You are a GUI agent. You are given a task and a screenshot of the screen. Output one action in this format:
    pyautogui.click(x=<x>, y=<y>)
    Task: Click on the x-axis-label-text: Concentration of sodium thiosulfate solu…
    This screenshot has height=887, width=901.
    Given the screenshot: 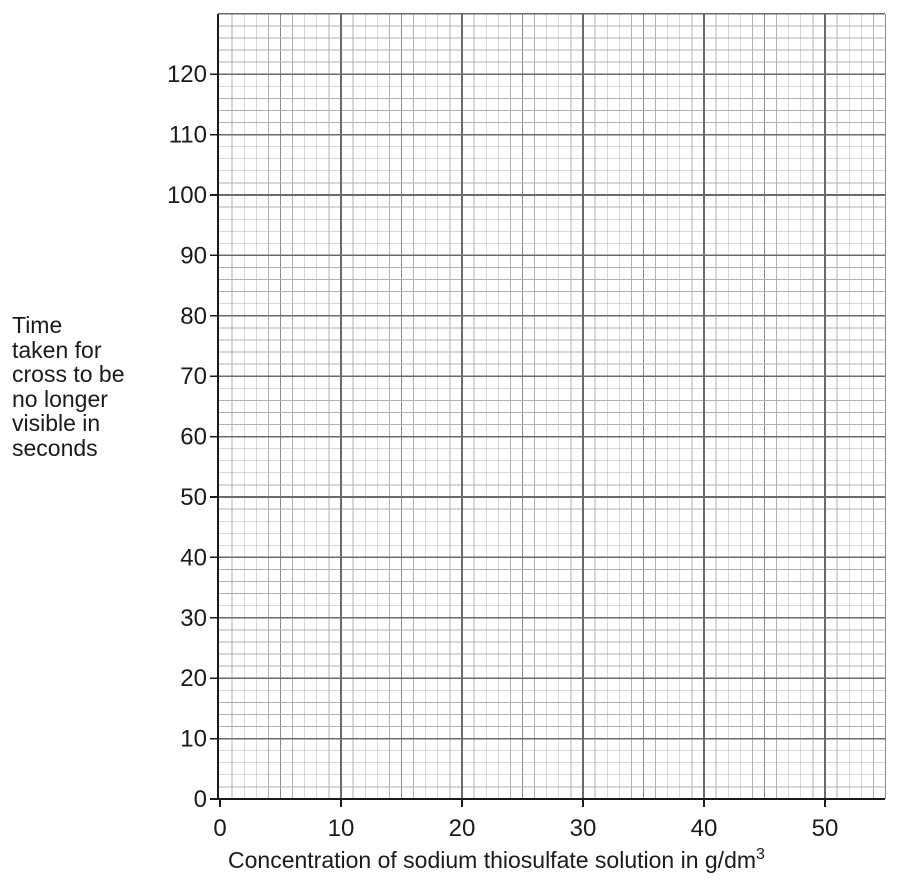 What is the action you would take?
    pyautogui.click(x=492, y=860)
    